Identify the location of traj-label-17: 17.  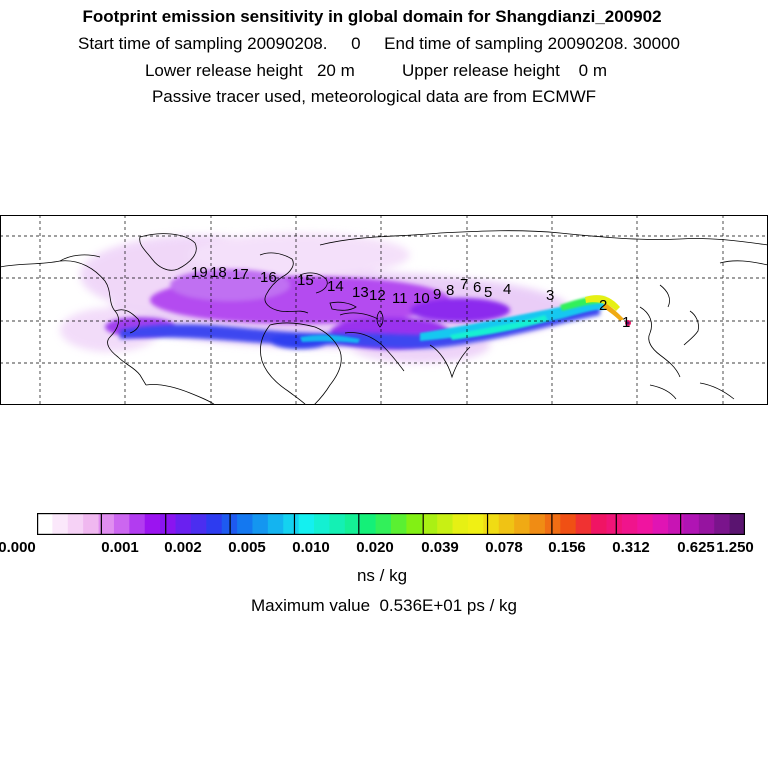
(240, 274).